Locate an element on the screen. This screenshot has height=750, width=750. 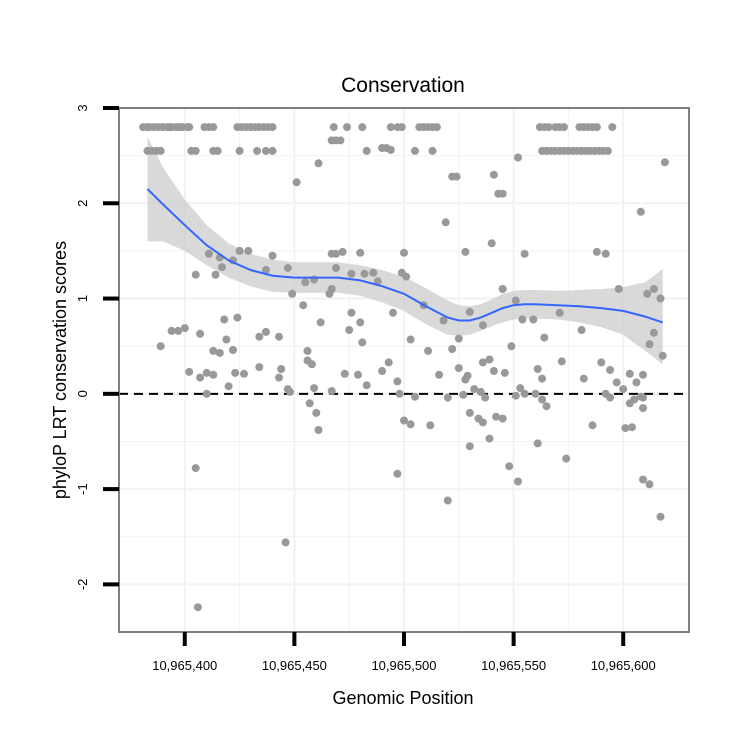
y-tick-label: 0 is located at coordinates (82, 393).